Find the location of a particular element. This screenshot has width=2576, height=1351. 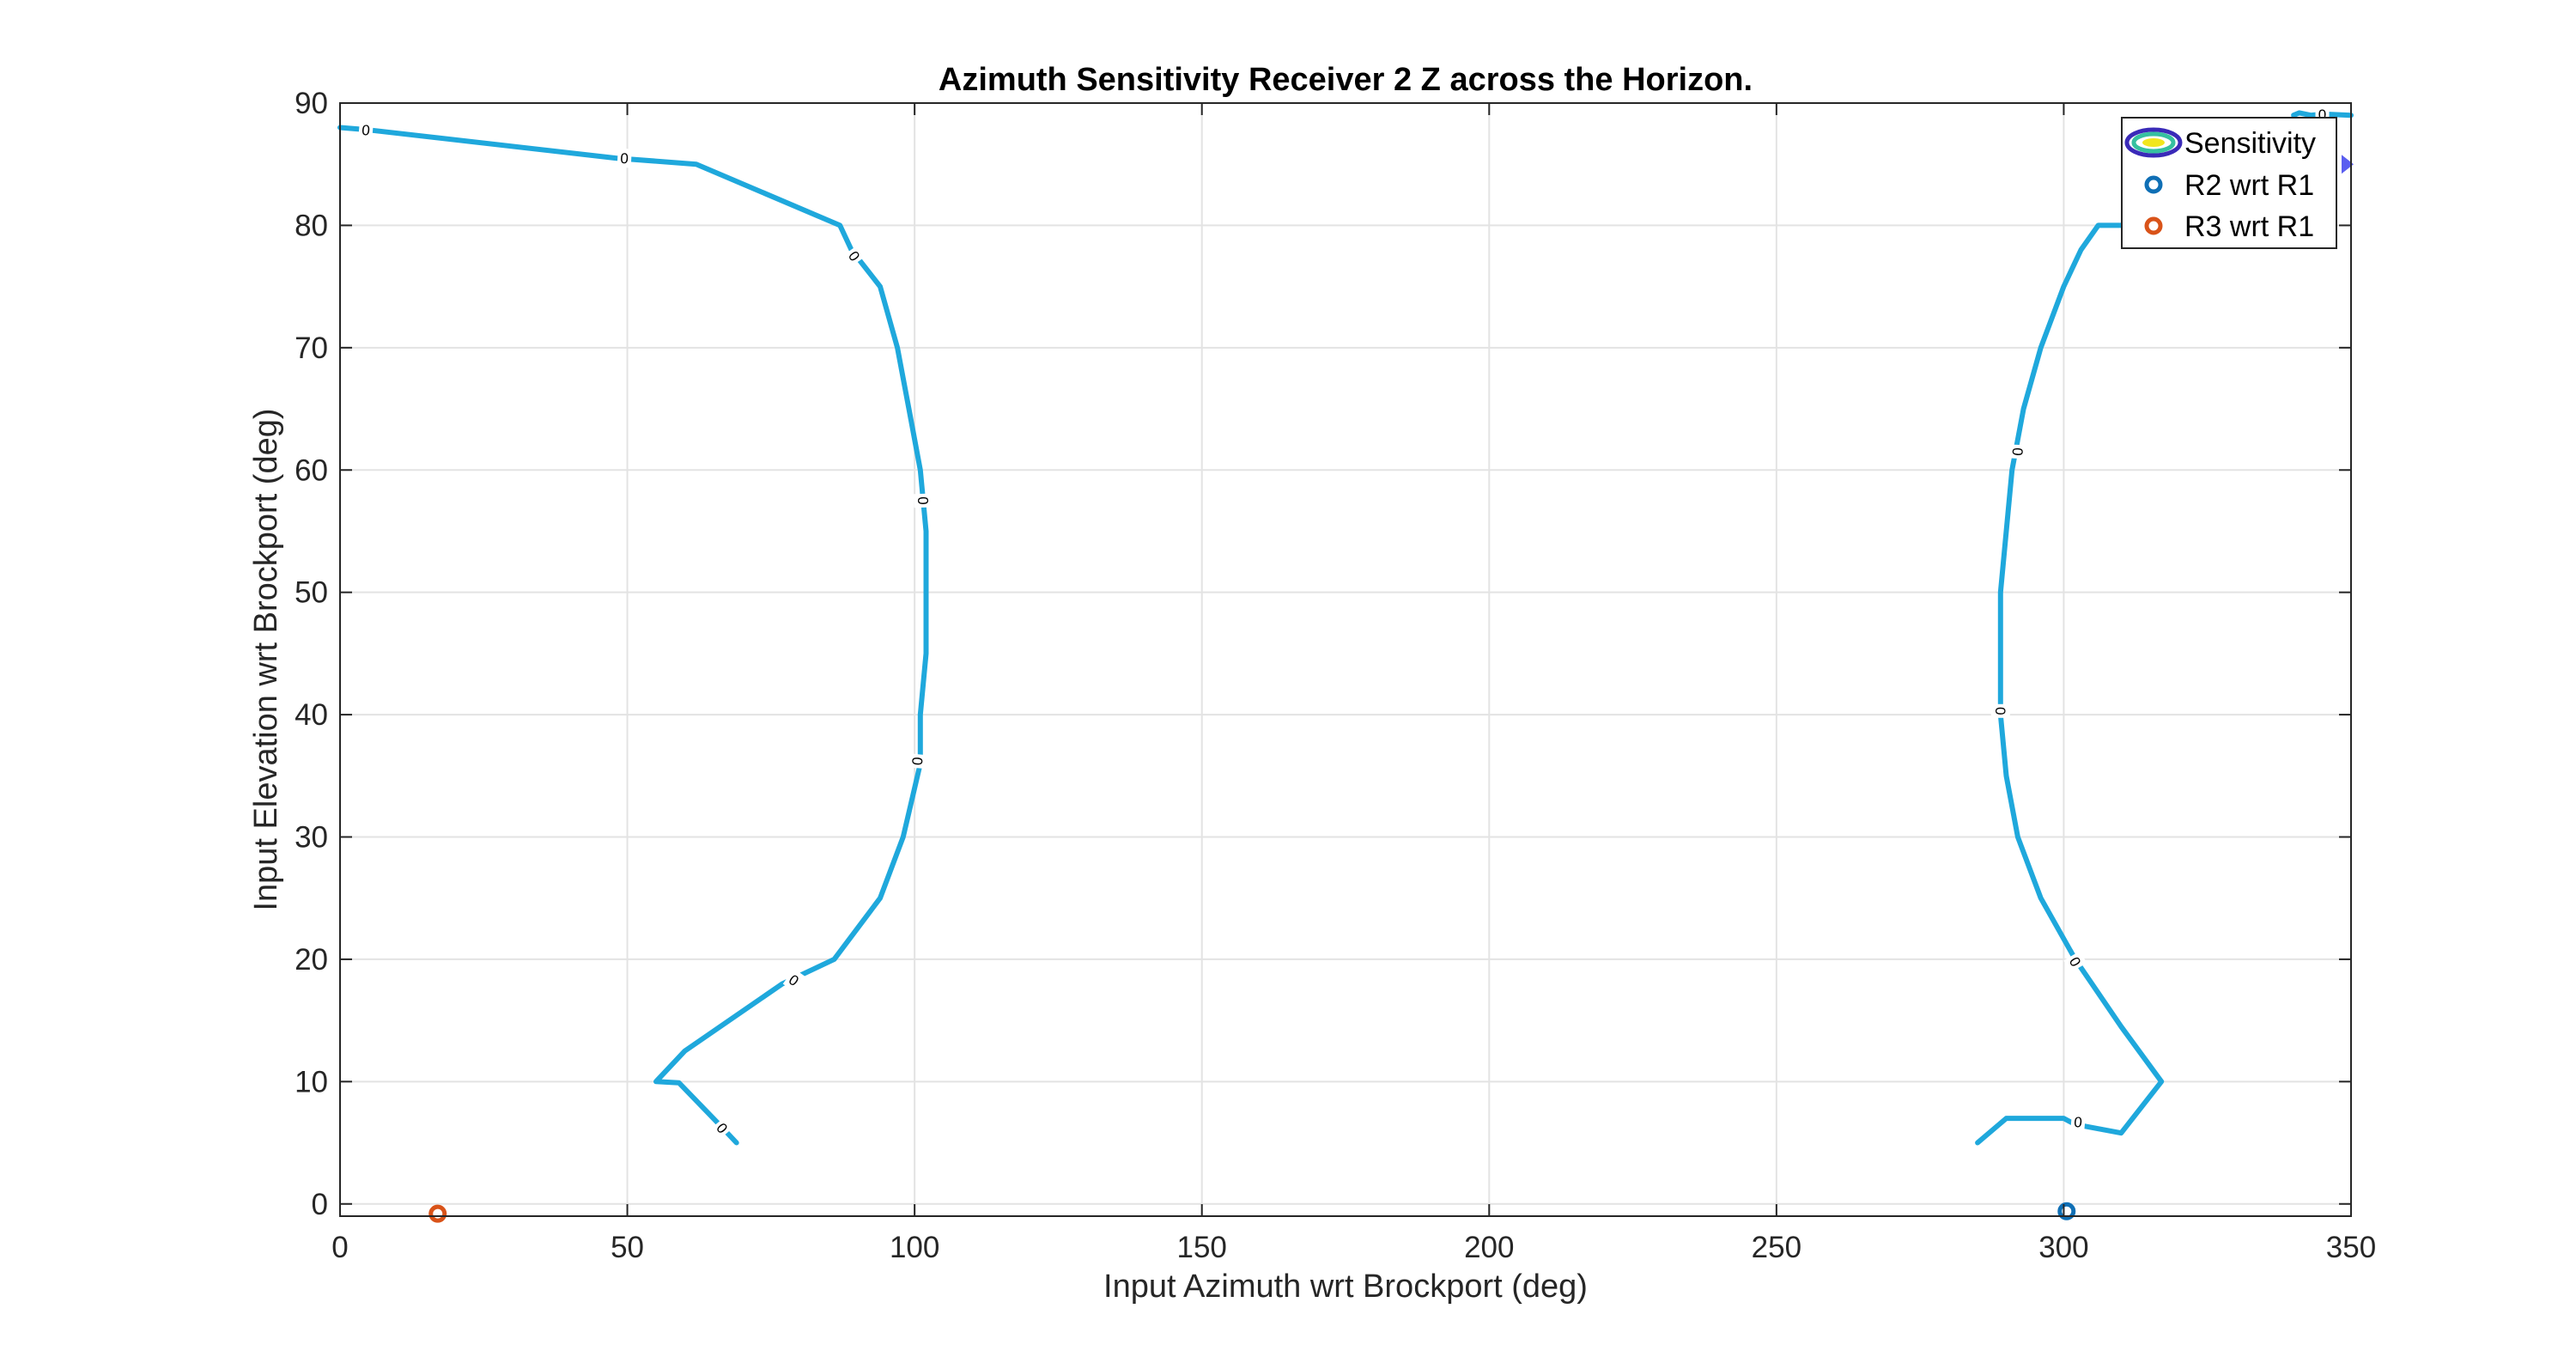

y-tick-label: 30 is located at coordinates (312, 838).